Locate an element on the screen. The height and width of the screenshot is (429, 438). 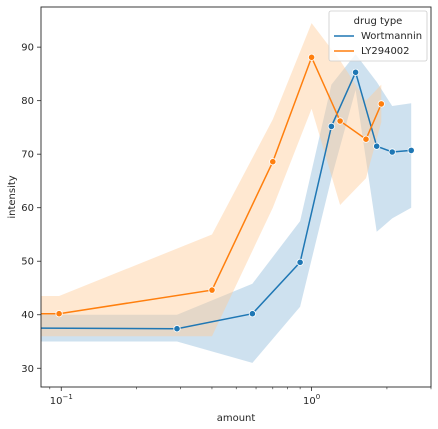
y-axis-label: intensity is located at coordinates (12, 196).